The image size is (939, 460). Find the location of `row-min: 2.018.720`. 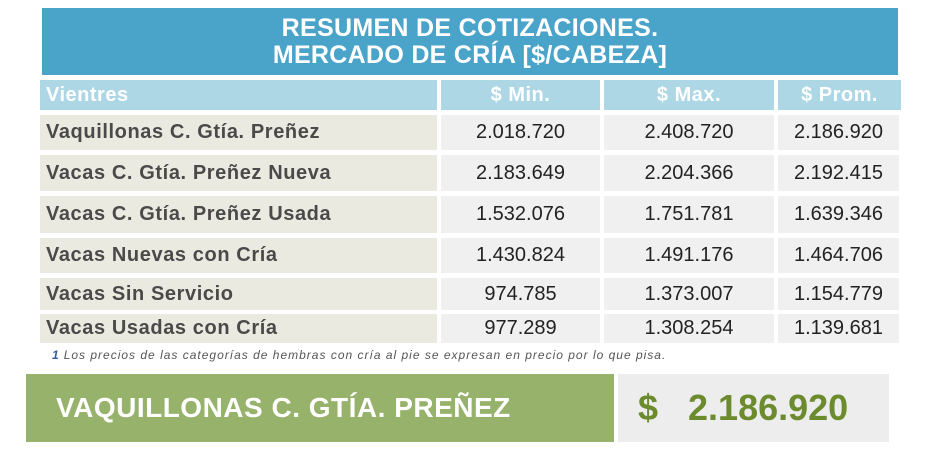

row-min: 2.018.720 is located at coordinates (520, 132).